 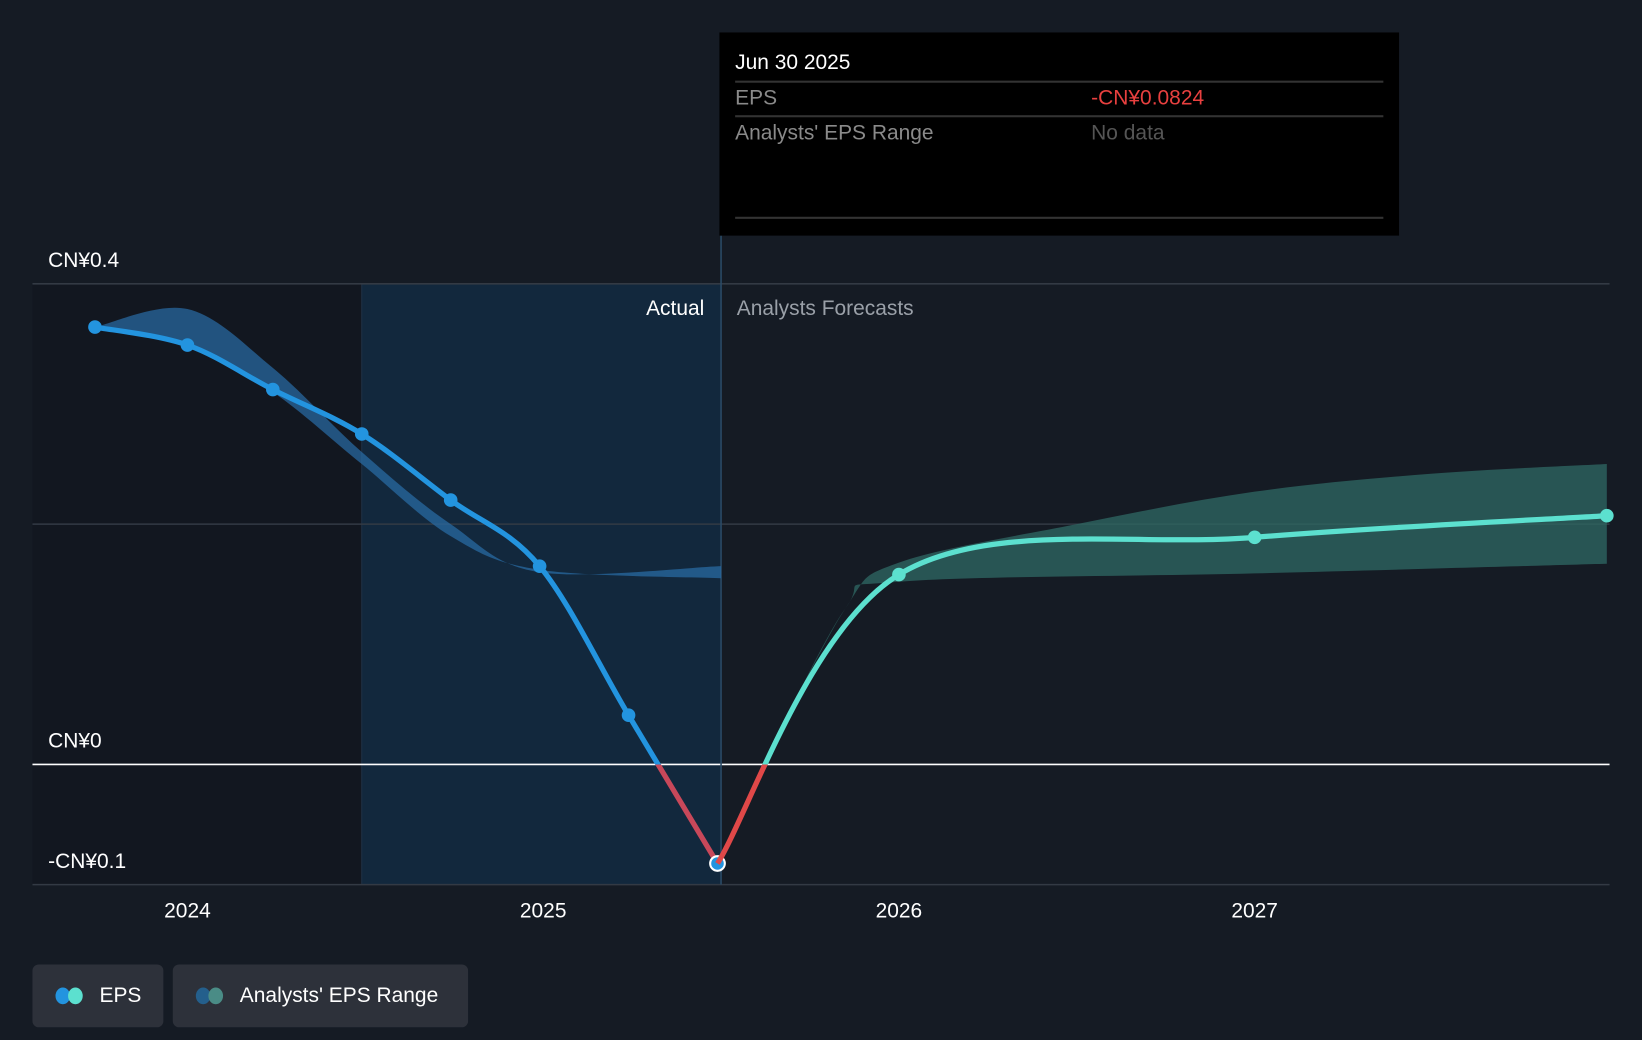 What do you see at coordinates (793, 63) in the screenshot?
I see `tooltip-date: Jun 30 2025` at bounding box center [793, 63].